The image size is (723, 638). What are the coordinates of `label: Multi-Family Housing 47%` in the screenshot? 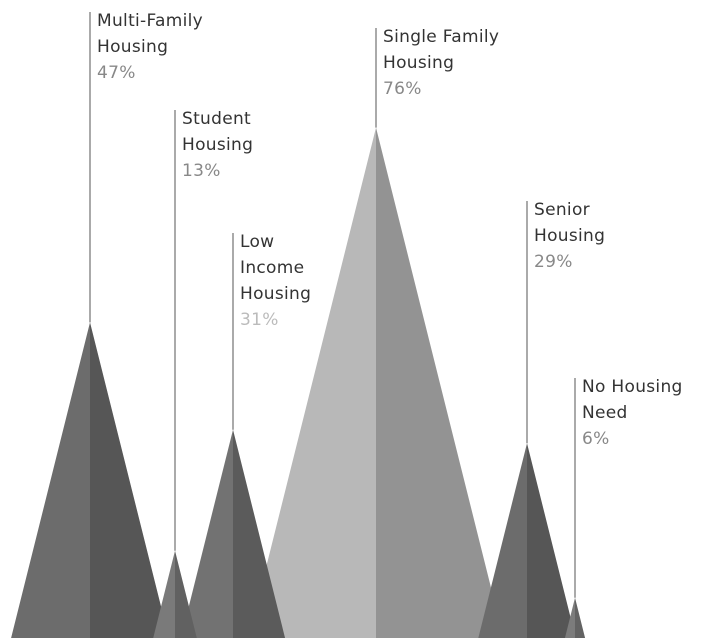 It's located at (167, 47).